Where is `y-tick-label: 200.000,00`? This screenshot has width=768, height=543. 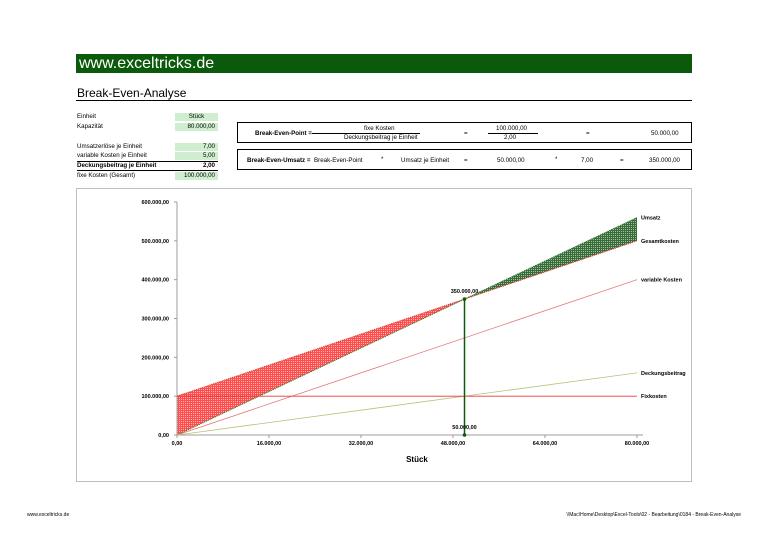 y-tick-label: 200.000,00 is located at coordinates (155, 358).